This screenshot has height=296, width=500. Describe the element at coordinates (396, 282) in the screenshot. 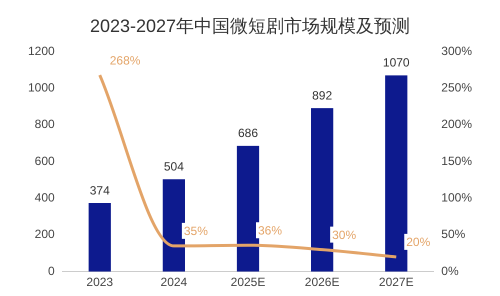

I see `x-tick-label: 2027E` at that location.